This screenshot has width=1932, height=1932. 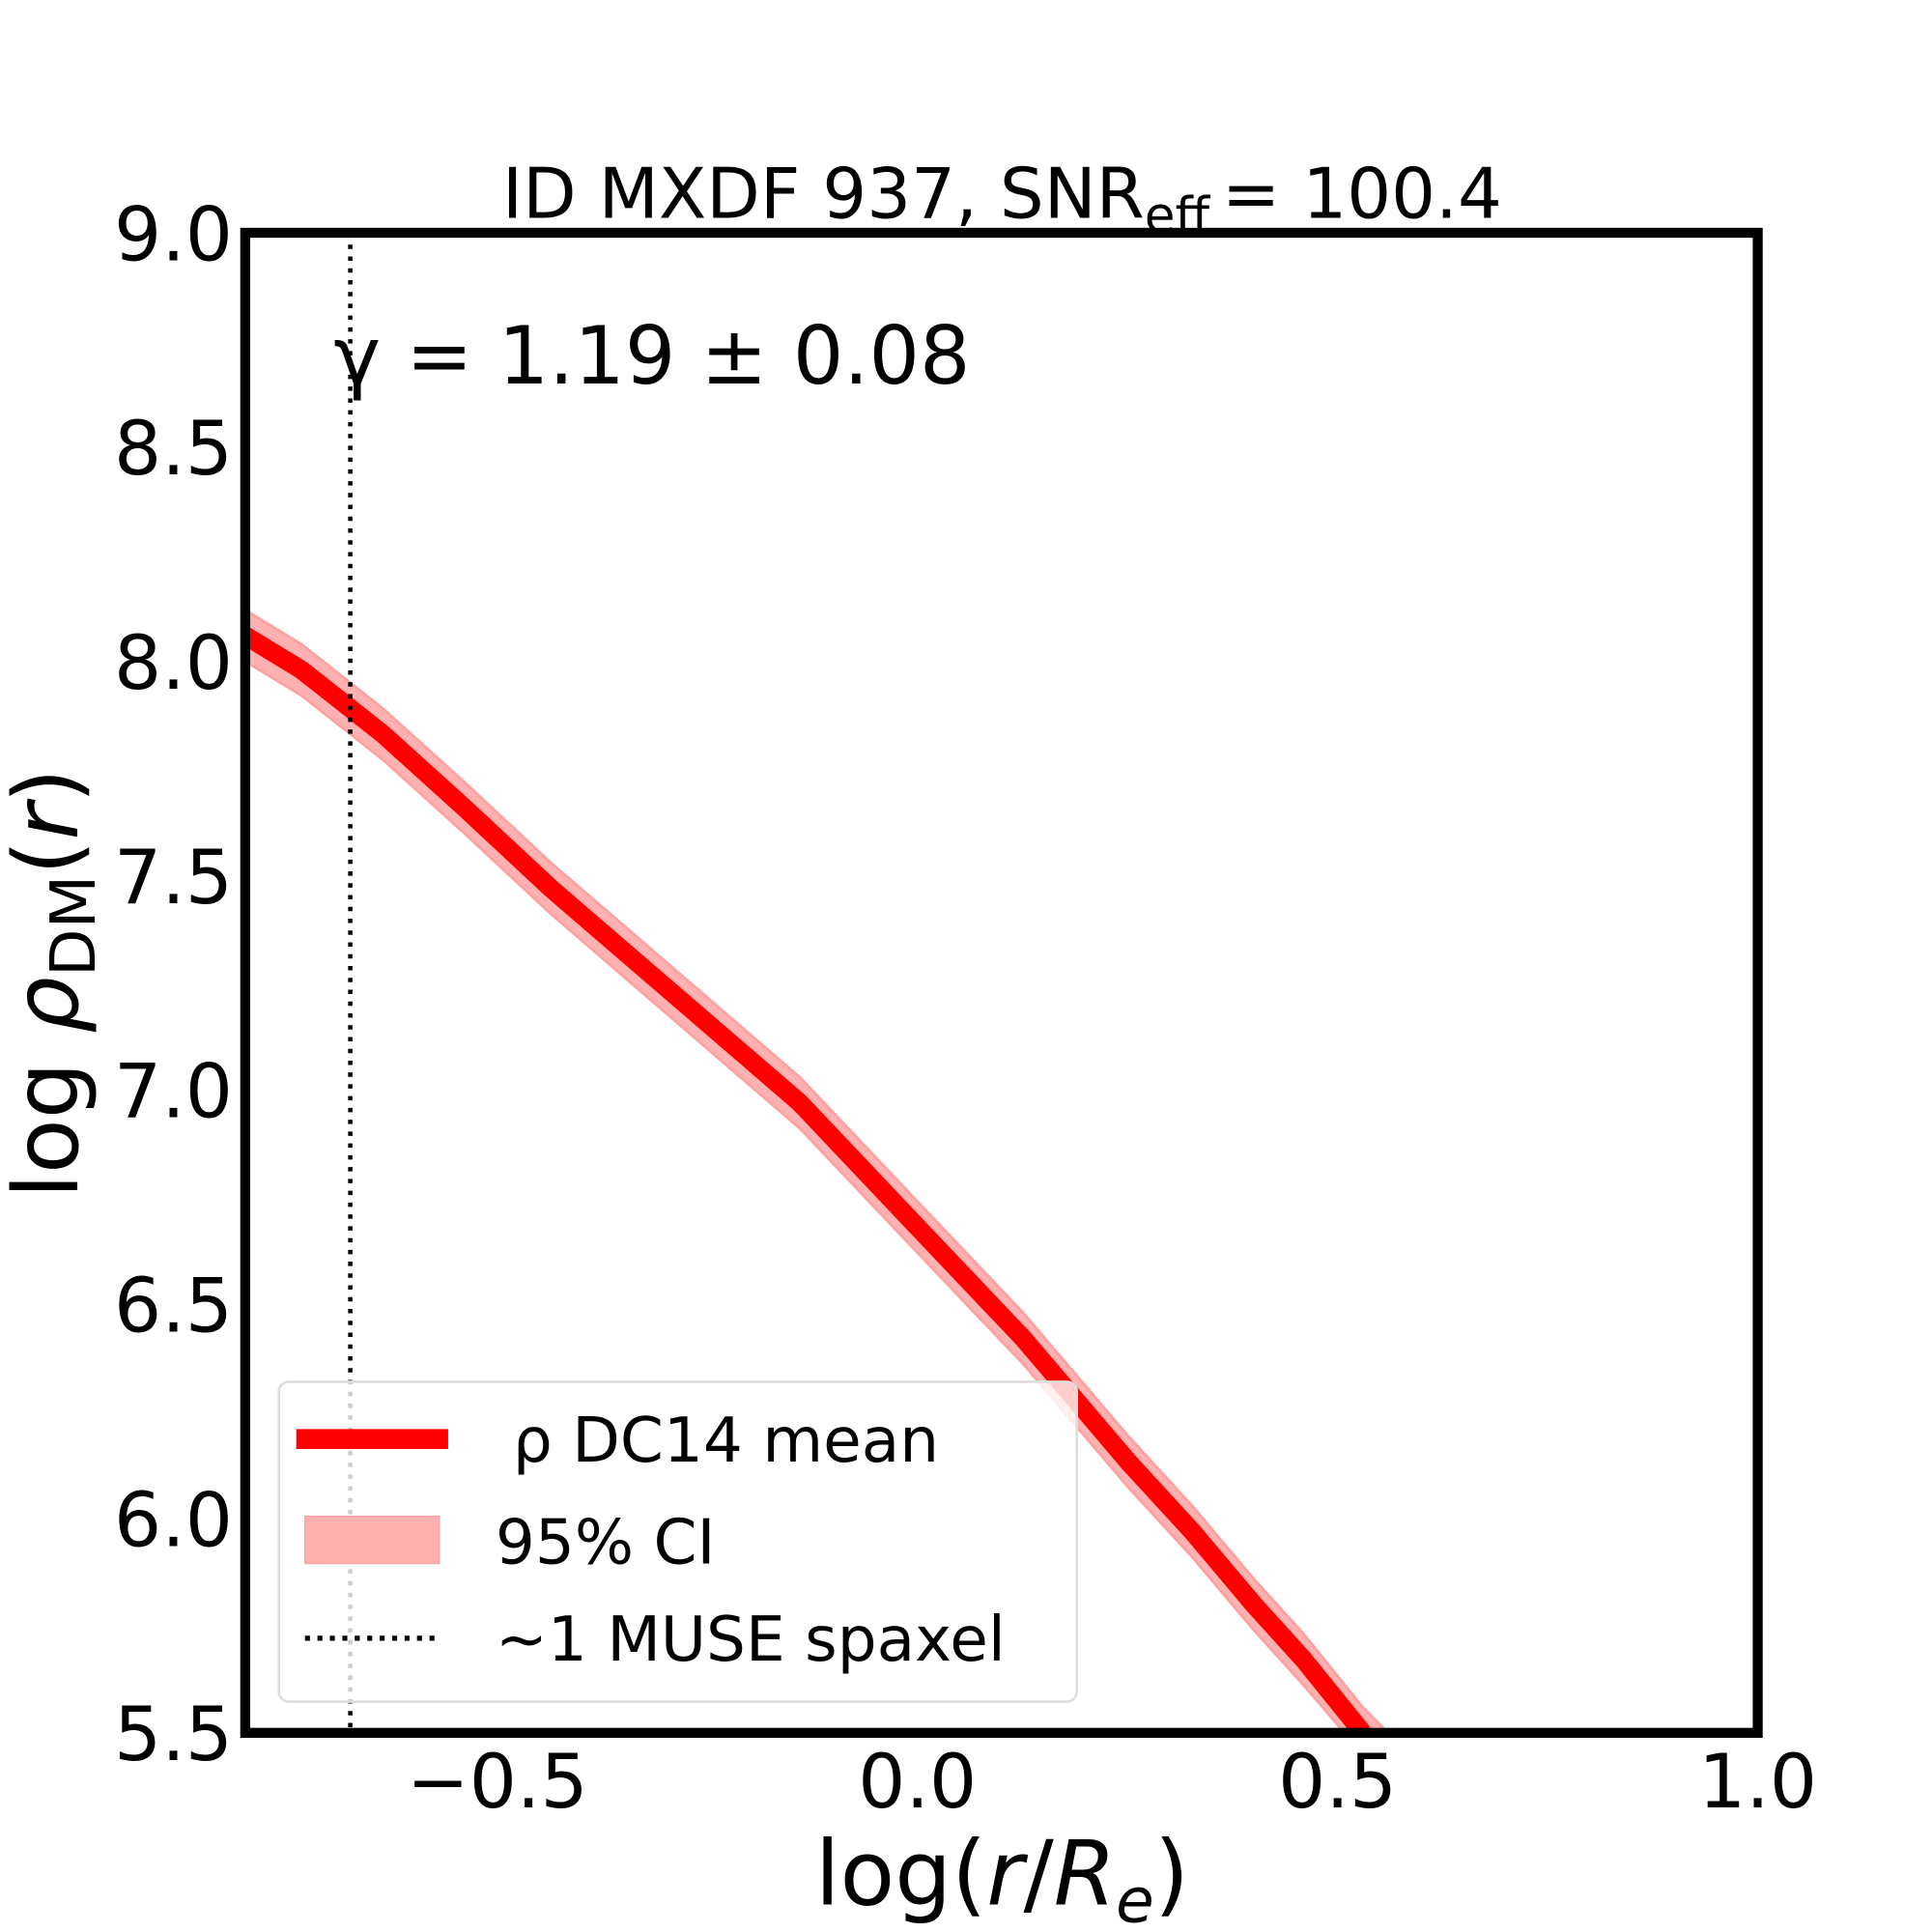 What do you see at coordinates (173, 663) in the screenshot?
I see `y-tick-label: 8.0` at bounding box center [173, 663].